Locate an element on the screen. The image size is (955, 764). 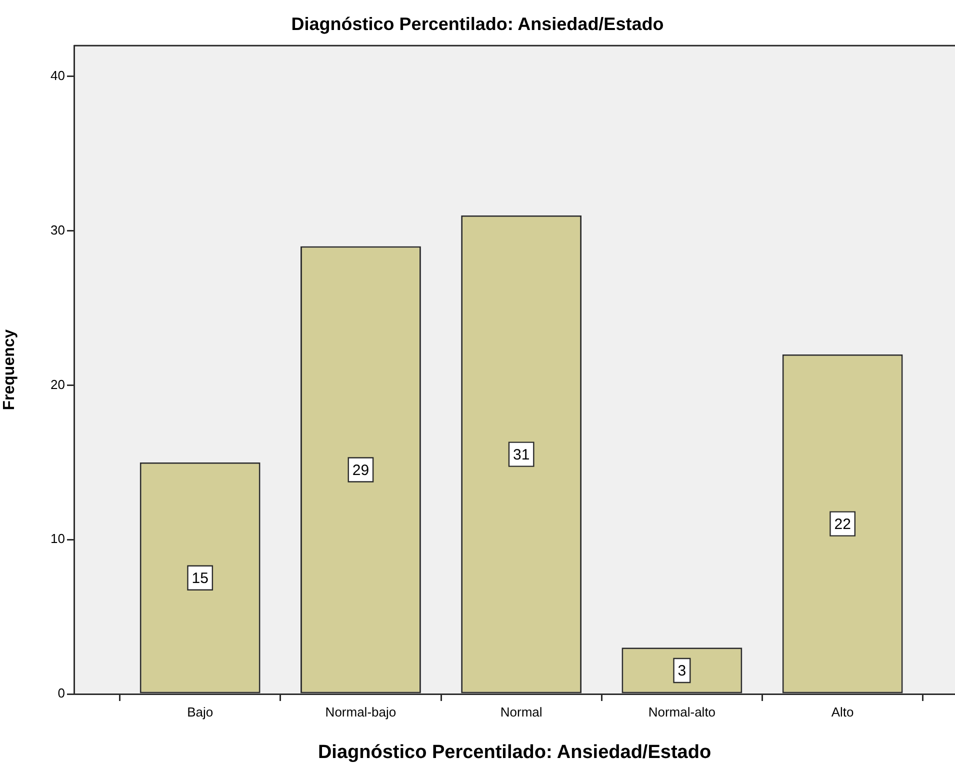
data-label: 29 is located at coordinates (361, 470).